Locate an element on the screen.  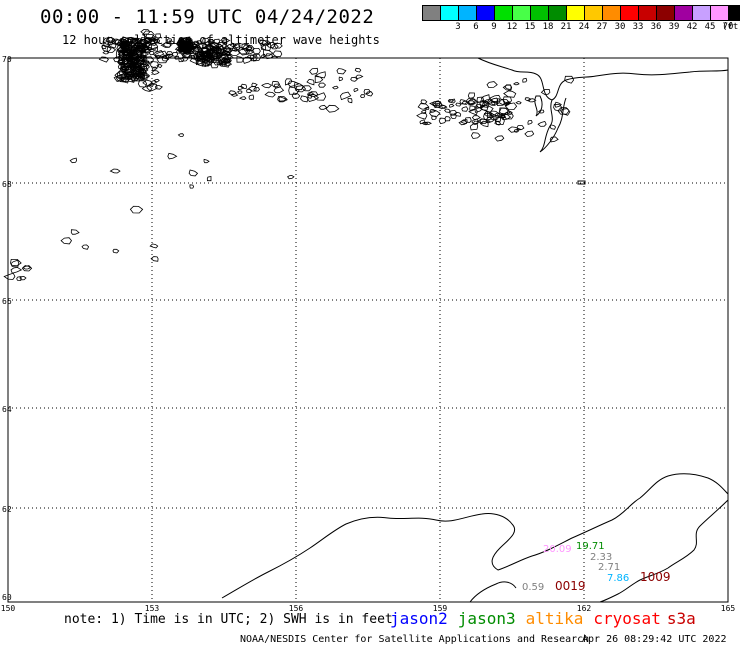
colorbar-tick-label: 3 is located at coordinates (458, 27).